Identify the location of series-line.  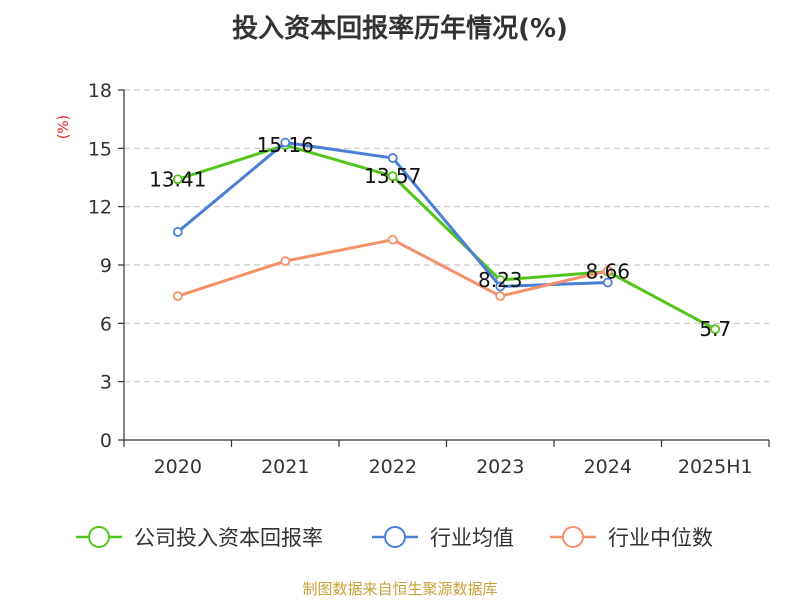
(393, 268).